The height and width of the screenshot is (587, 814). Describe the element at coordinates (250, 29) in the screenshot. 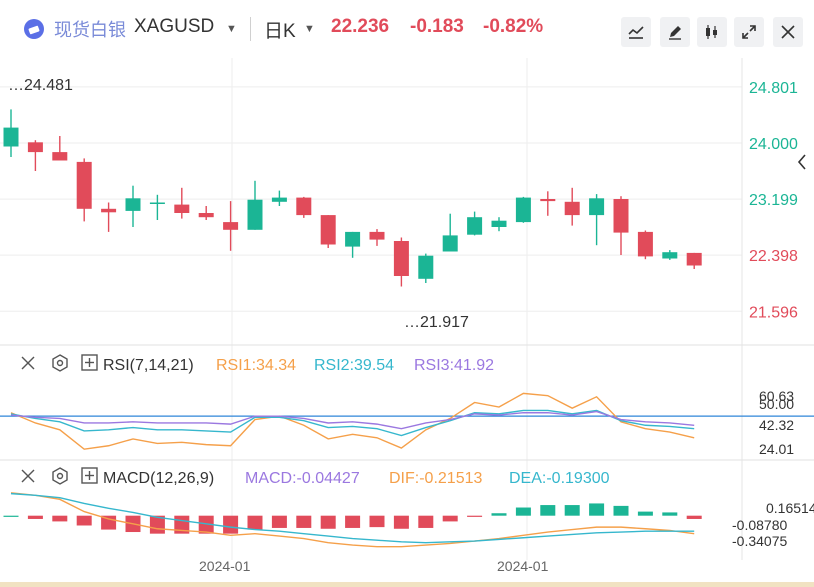

I see `header-divider` at that location.